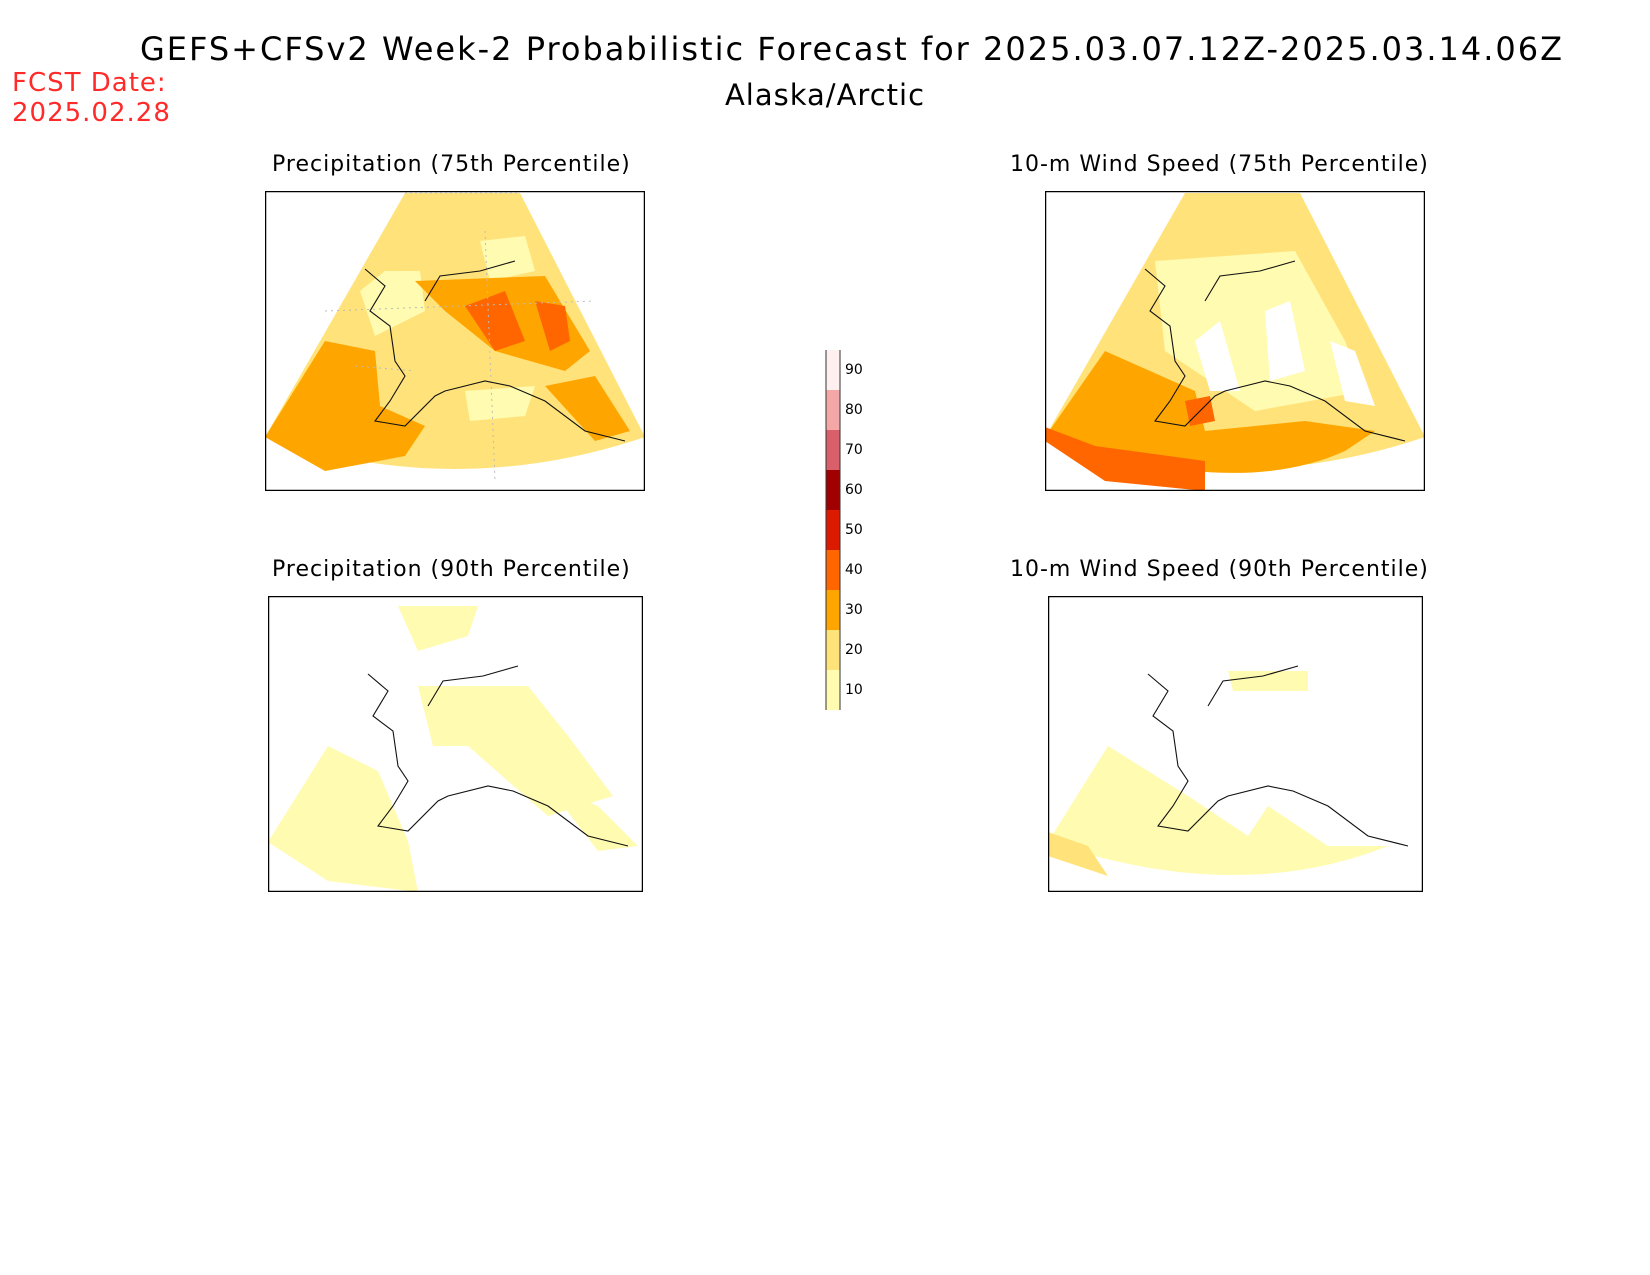 This screenshot has width=1650, height=1275. I want to click on panel-title-wind-90: 10-m Wind Speed (90th Percentile), so click(1219, 569).